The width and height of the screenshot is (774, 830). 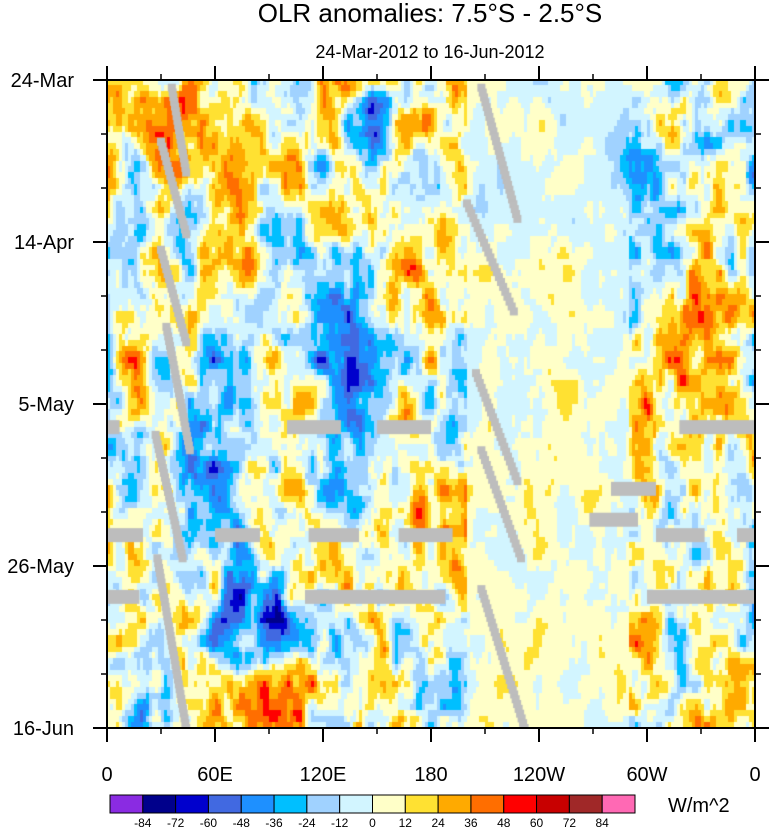 What do you see at coordinates (646, 775) in the screenshot?
I see `x-tick-label: 60W` at bounding box center [646, 775].